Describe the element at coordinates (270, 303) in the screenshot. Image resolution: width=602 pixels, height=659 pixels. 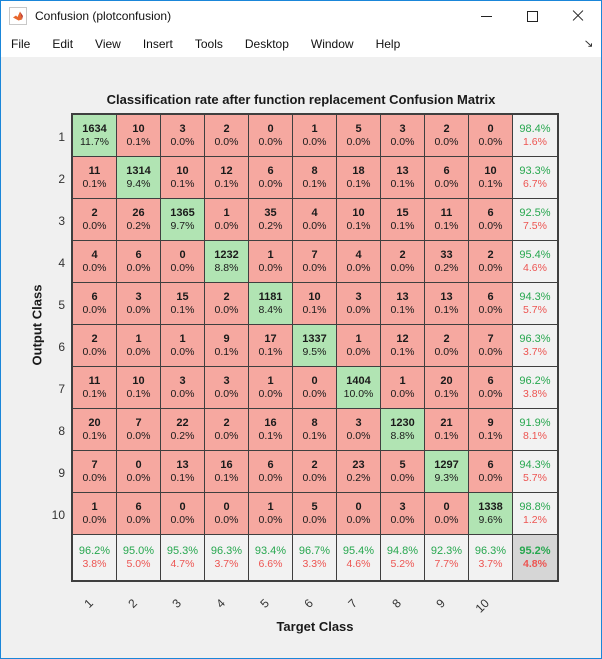
I see `matrix-cell: 1181 8.4%` at that location.